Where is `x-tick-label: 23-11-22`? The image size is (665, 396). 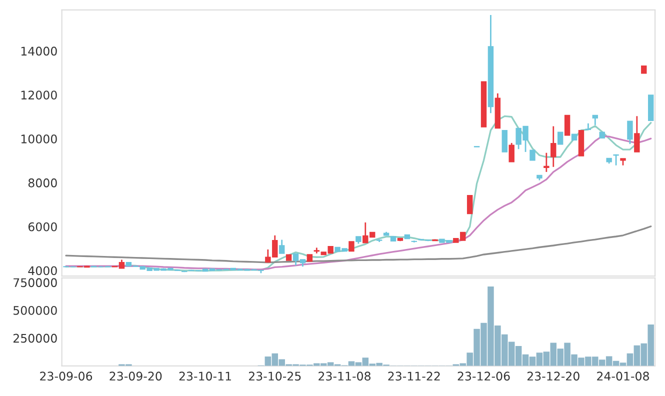
x-tick-label: 23-11-22 is located at coordinates (414, 376).